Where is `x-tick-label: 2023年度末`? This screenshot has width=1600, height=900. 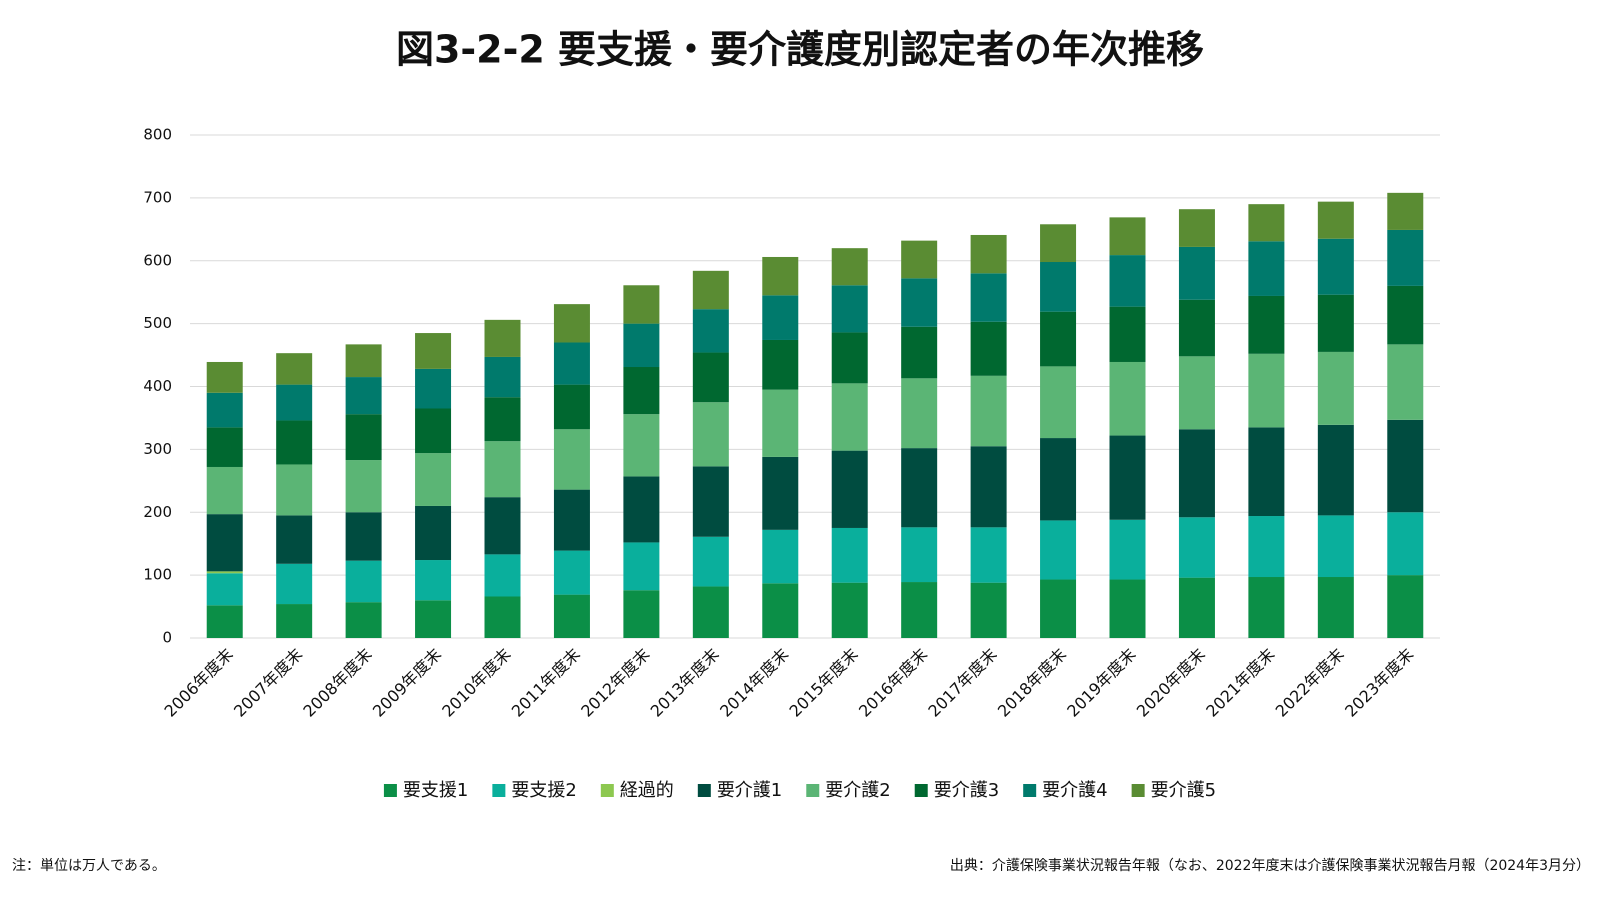
x-tick-label: 2023年度末 is located at coordinates (1379, 683).